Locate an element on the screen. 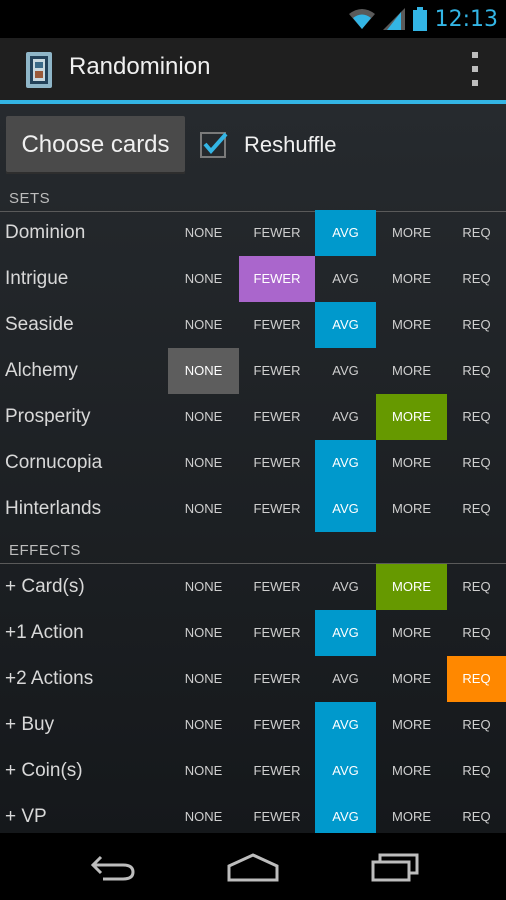 The height and width of the screenshot is (900, 506). row-label: Cornucopia is located at coordinates (54, 462).